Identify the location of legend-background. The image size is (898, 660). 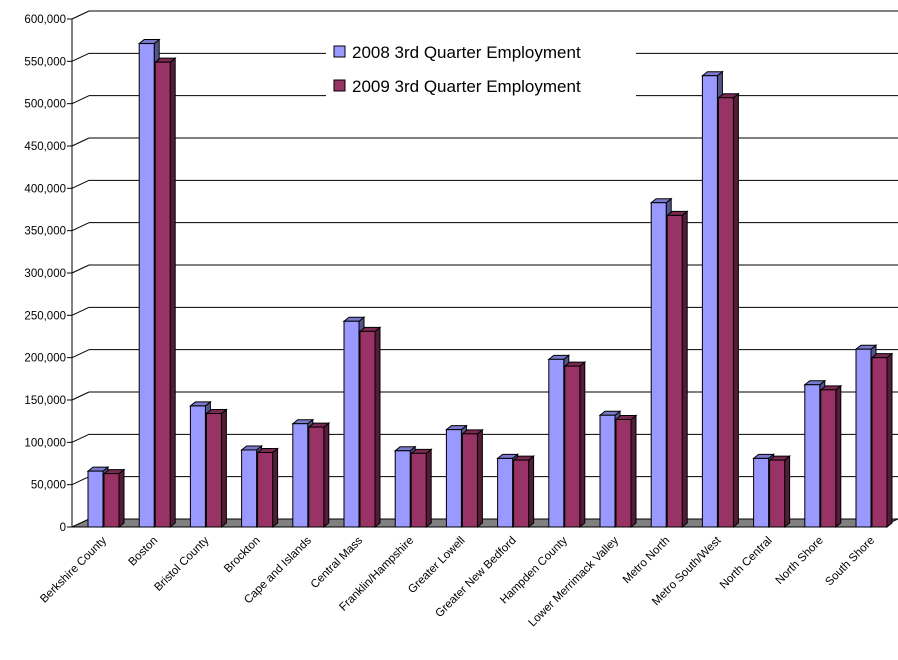
(481, 69).